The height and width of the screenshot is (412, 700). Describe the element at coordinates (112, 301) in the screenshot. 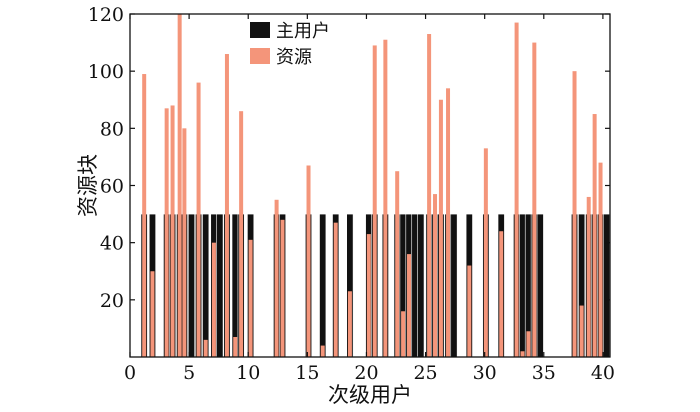

I see `y-tick-label-20: 20` at that location.